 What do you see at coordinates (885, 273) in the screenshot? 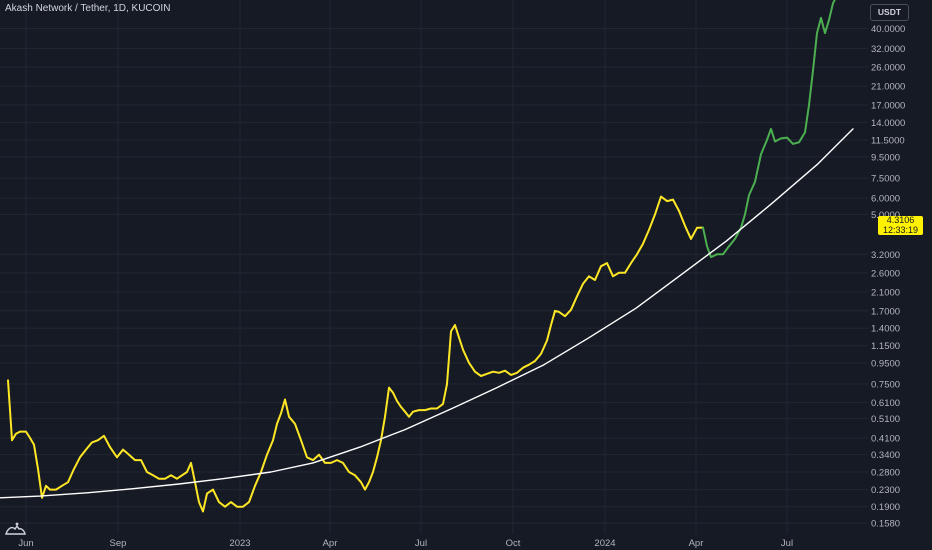
I see `y-tick-label: 2.6000` at bounding box center [885, 273].